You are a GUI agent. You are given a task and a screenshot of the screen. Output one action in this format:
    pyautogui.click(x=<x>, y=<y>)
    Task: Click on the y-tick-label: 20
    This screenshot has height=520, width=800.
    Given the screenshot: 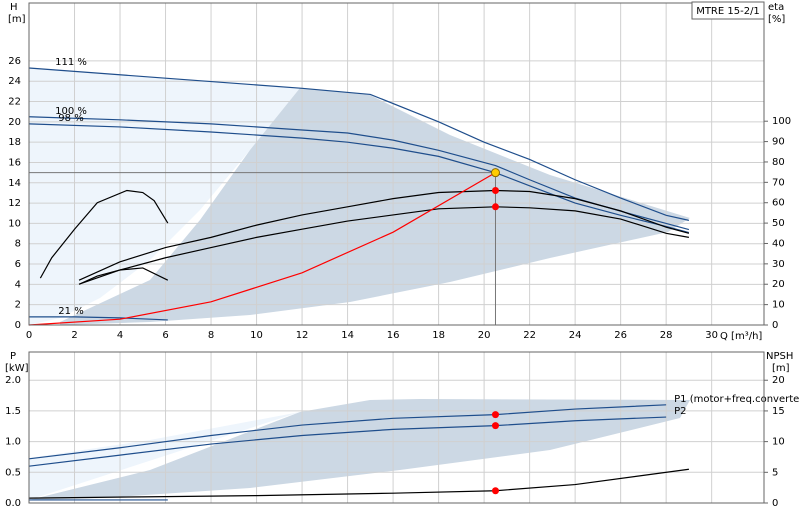 What is the action you would take?
    pyautogui.click(x=14, y=122)
    